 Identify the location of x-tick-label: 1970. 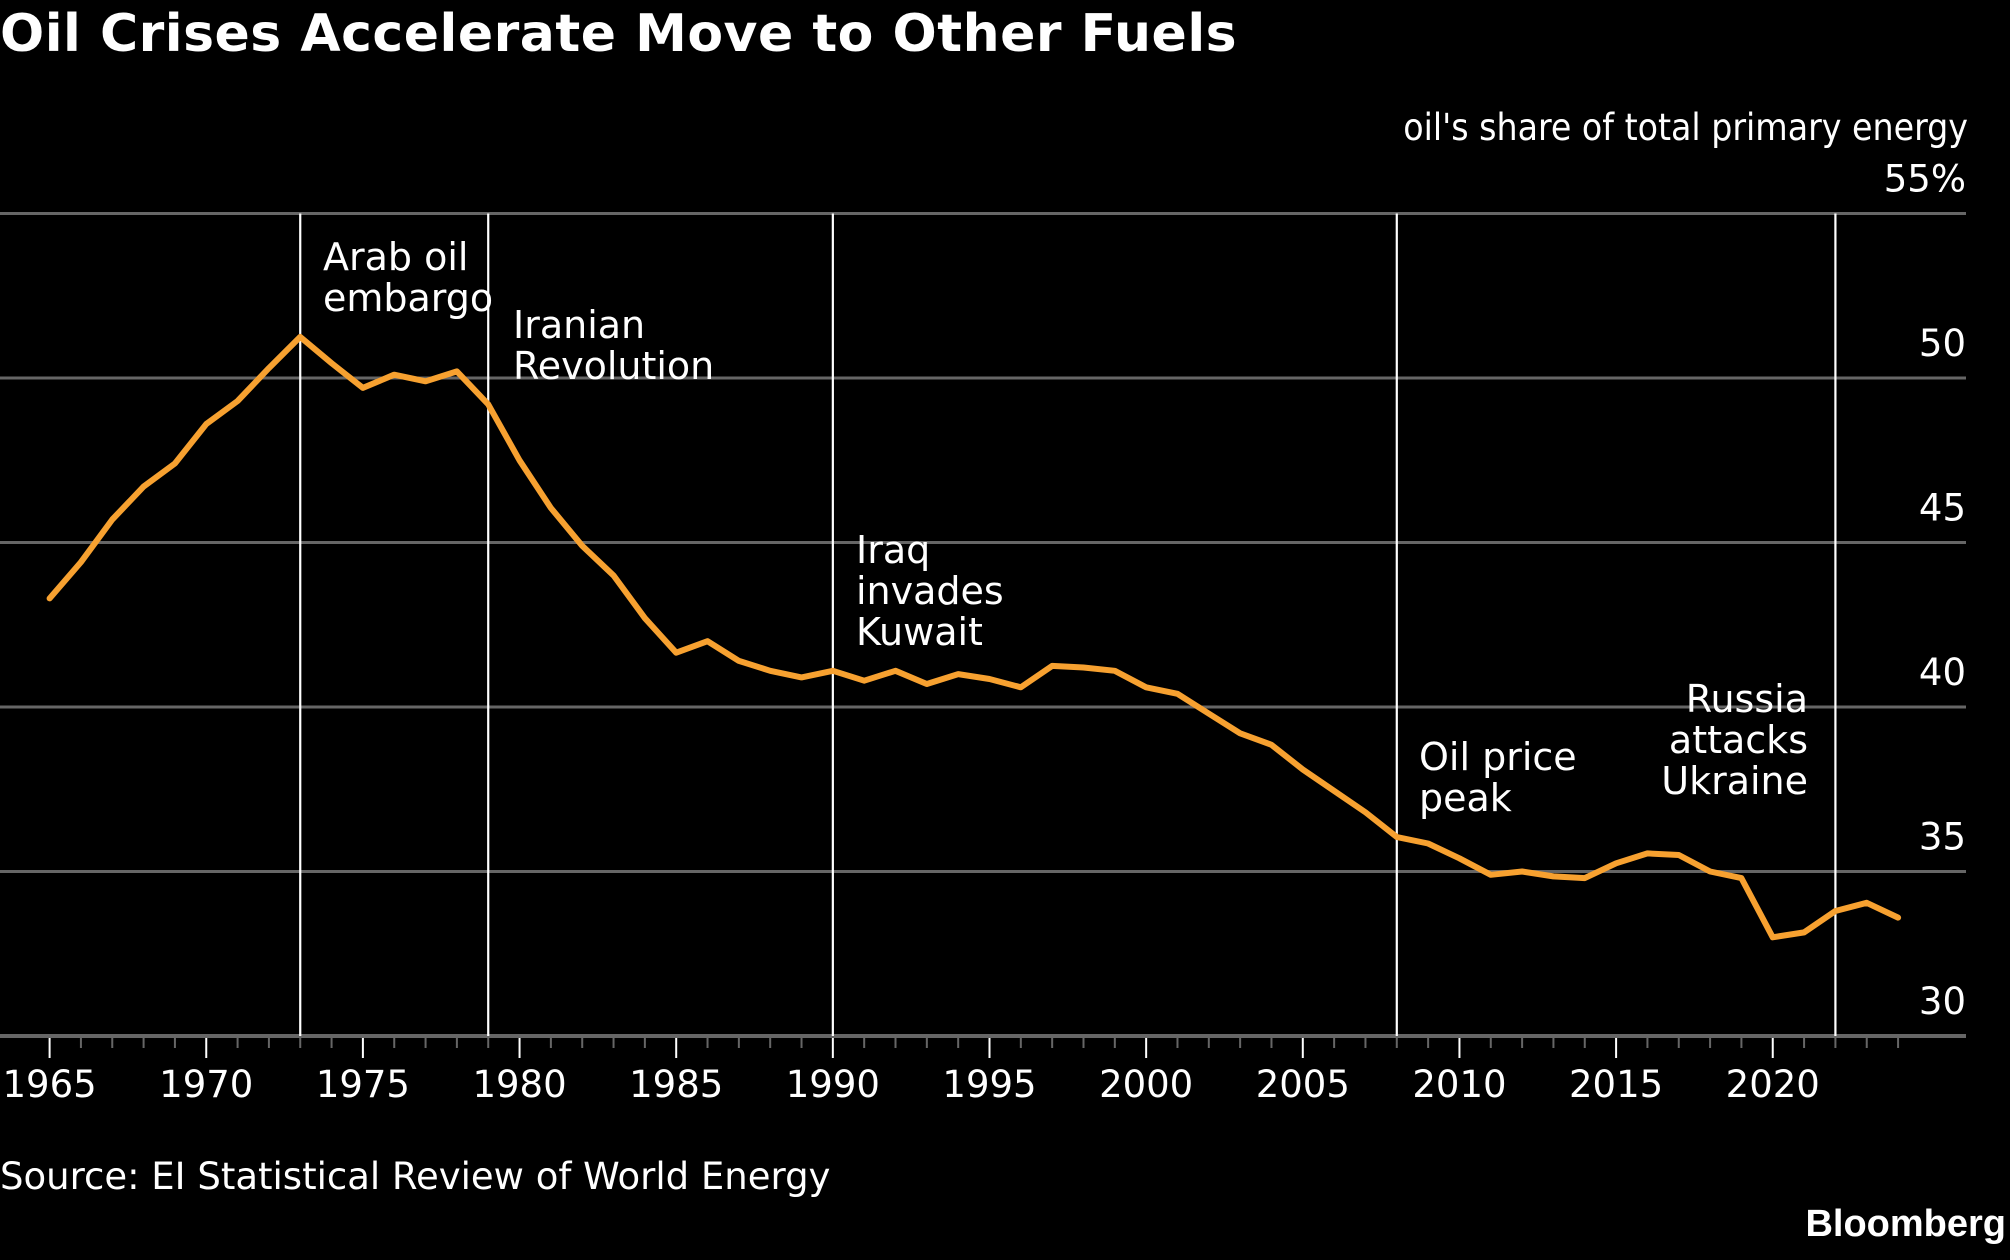
(206, 1084).